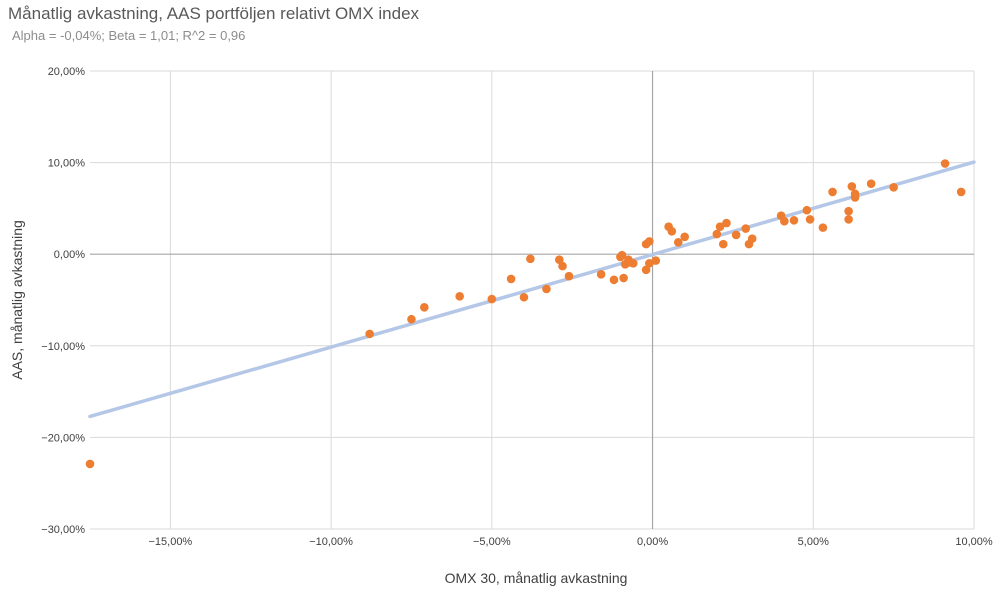  What do you see at coordinates (67, 72) in the screenshot?
I see `y-tick-label: 20,00%` at bounding box center [67, 72].